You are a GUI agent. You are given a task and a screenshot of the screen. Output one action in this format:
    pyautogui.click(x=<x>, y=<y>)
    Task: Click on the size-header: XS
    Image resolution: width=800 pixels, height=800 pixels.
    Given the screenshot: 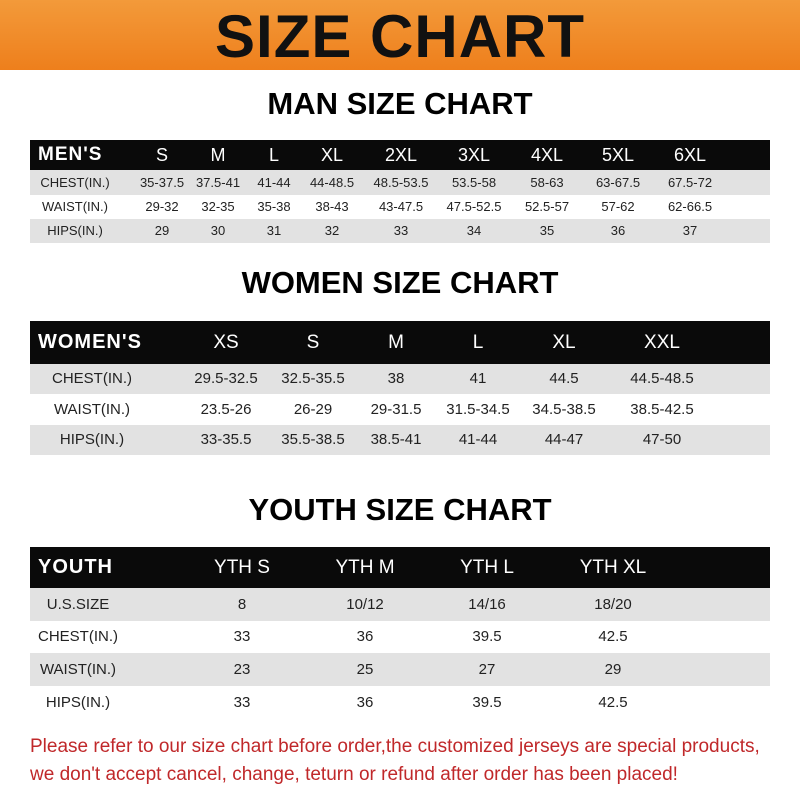 What is the action you would take?
    pyautogui.click(x=226, y=342)
    